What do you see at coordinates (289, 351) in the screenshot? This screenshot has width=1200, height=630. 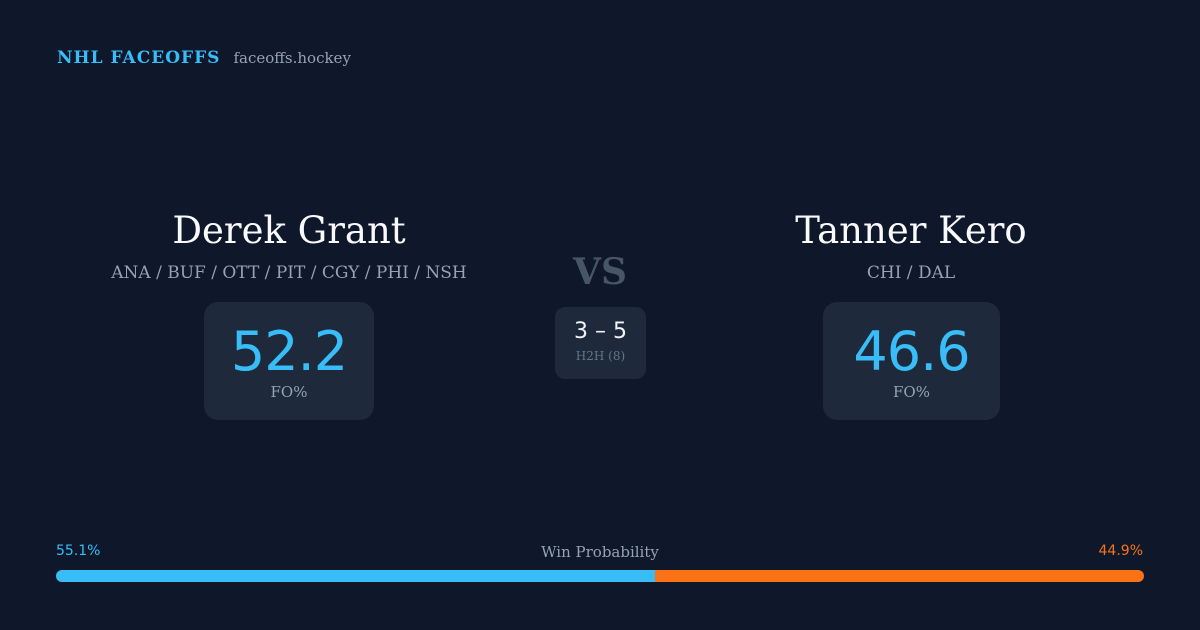 I see `player-left-fo-value: 52.2` at bounding box center [289, 351].